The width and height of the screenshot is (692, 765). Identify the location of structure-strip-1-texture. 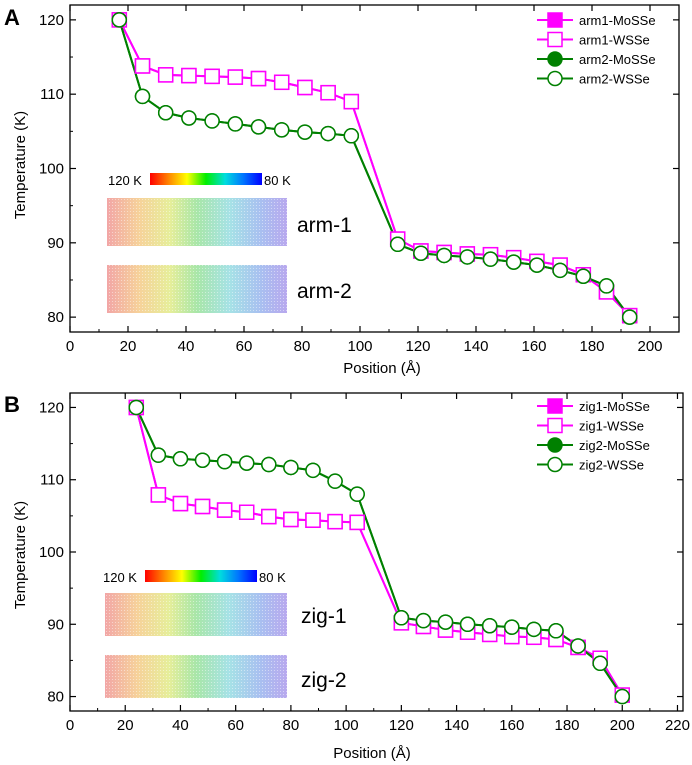
(197, 222).